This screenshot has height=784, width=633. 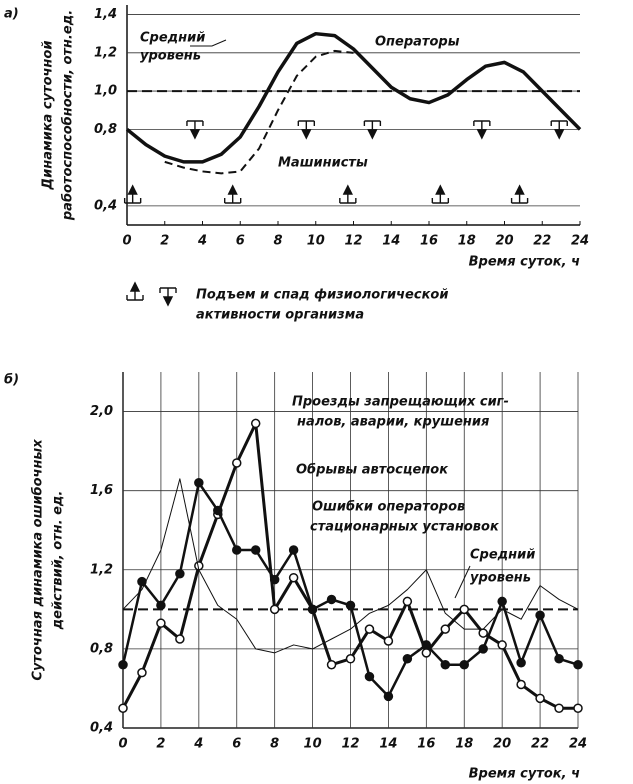 I want to click on legend-text: Подъем и спад физиологической, so click(x=322, y=295).